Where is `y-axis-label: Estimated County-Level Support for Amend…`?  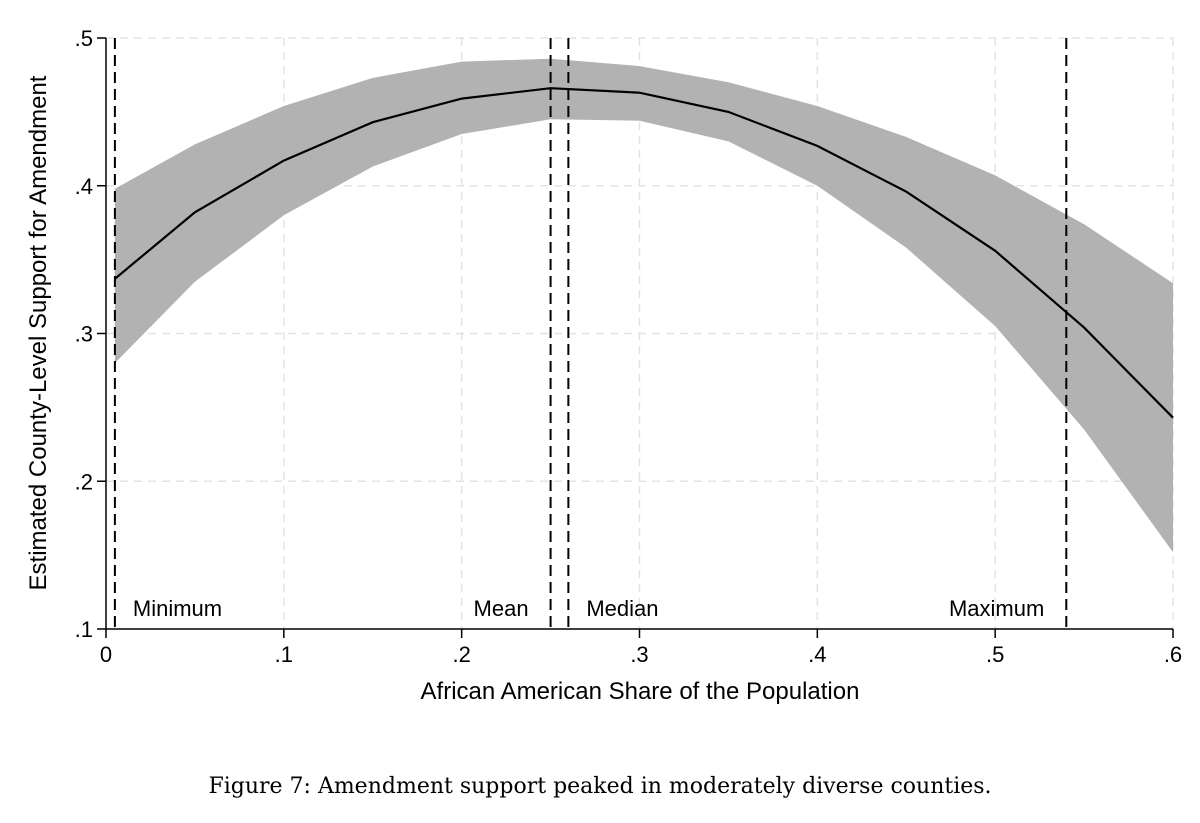 y-axis-label: Estimated County-Level Support for Amend… is located at coordinates (38, 332).